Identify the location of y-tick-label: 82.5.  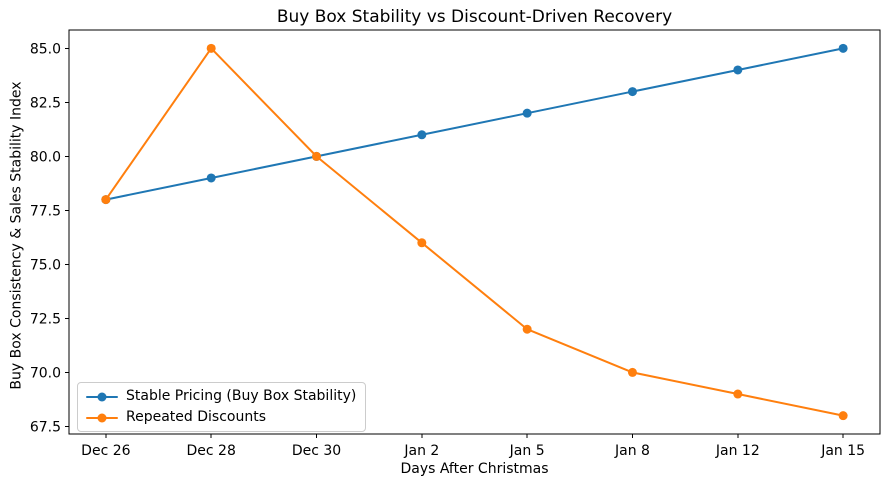
(45, 103).